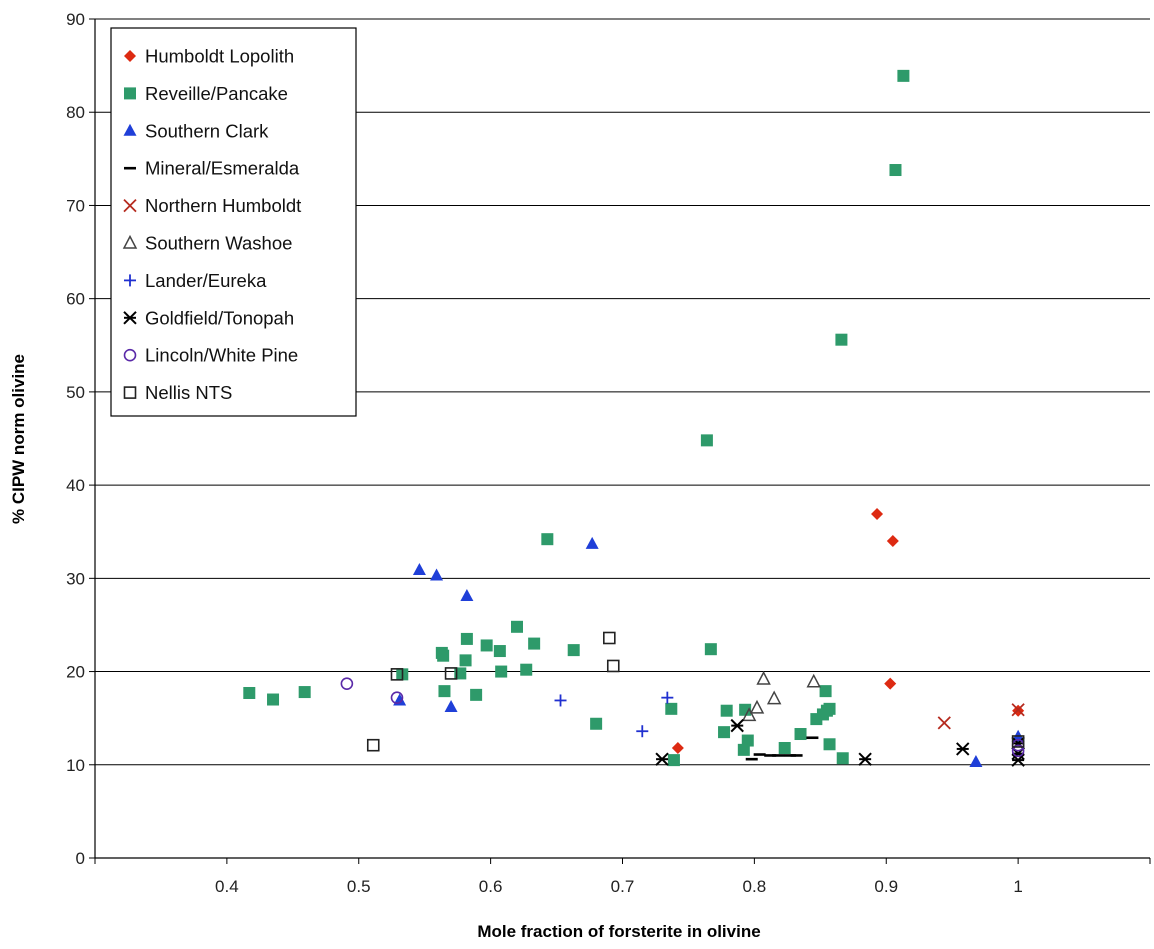 This screenshot has height=949, width=1154. Describe the element at coordinates (219, 56) in the screenshot. I see `legend-label-humboldt-lopolith: Humboldt Lopolith` at that location.